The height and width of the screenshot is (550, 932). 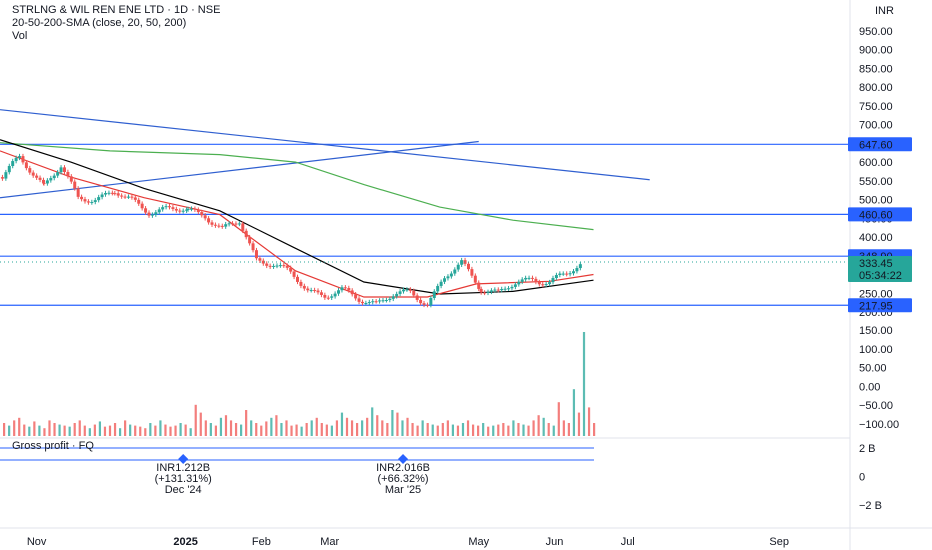 I want to click on gross-profit-value-label: INR2.016B, so click(x=403, y=468).